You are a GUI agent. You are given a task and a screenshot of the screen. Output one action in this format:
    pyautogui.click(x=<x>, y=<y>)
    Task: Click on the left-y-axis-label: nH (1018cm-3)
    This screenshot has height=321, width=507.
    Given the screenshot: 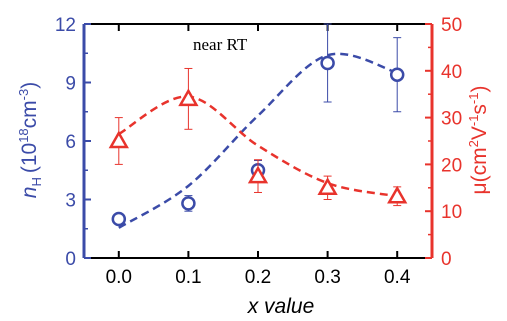 What is the action you would take?
    pyautogui.click(x=30, y=140)
    